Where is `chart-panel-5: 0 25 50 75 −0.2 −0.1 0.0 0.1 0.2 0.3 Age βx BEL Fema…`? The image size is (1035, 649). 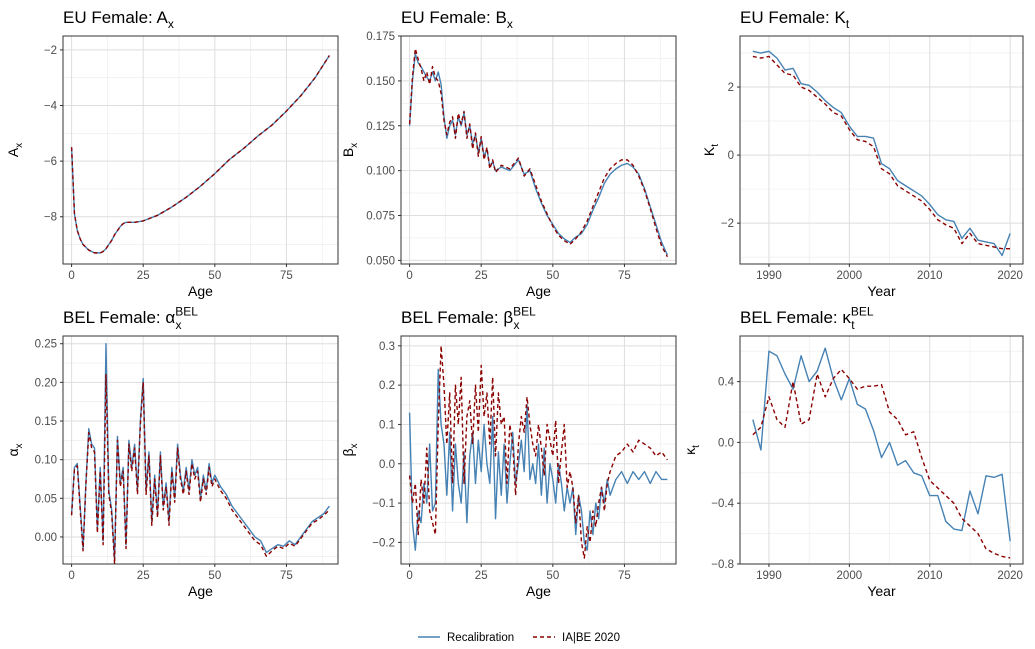 chart-panel-5: 0 25 50 75 −0.2 −0.1 0.0 0.1 0.2 0.3 Age βx BEL Fema… is located at coordinates (508, 451).